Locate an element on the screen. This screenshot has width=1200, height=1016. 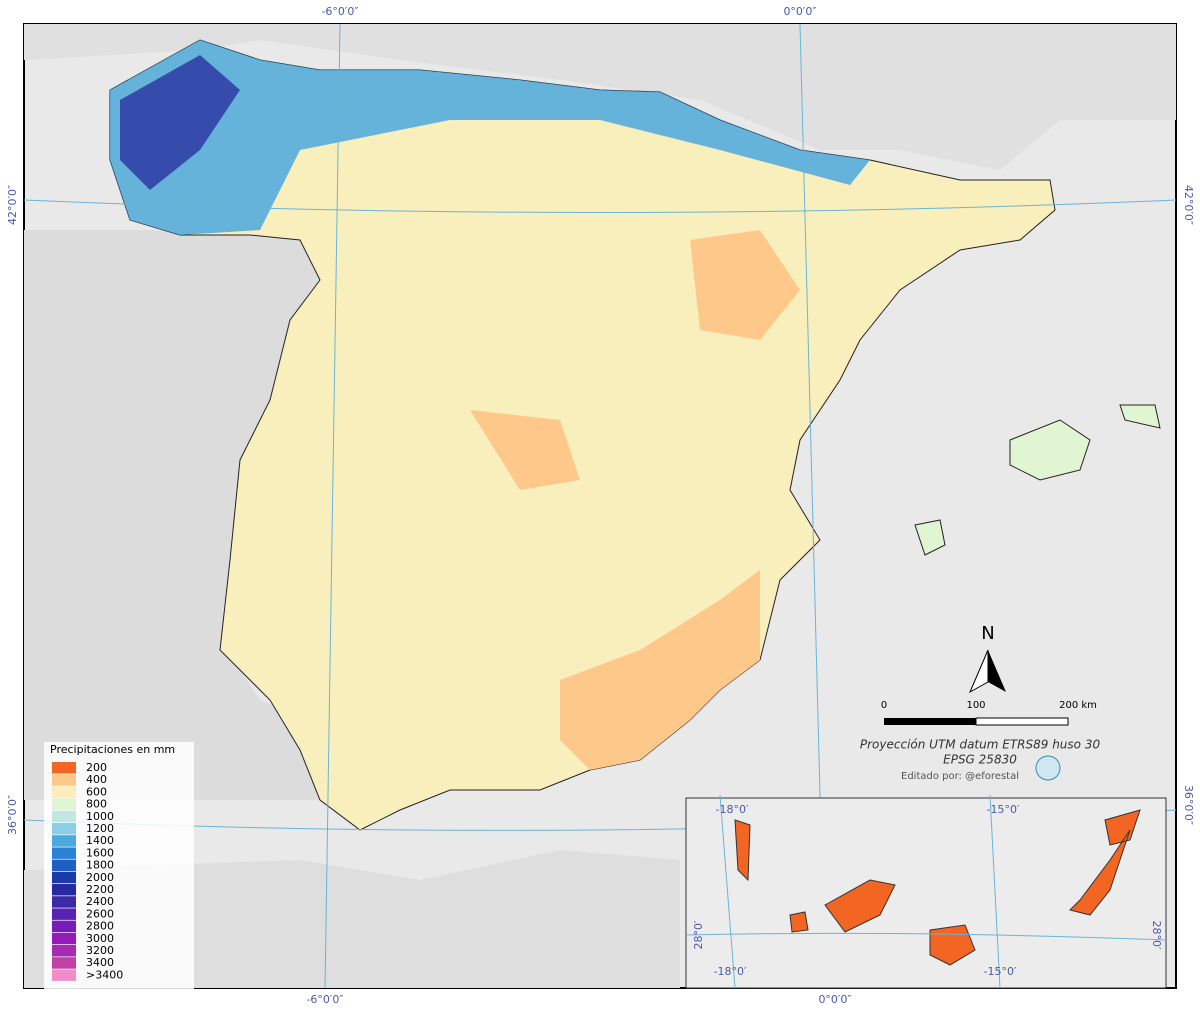
wet-north is located at coordinates (490, 137).